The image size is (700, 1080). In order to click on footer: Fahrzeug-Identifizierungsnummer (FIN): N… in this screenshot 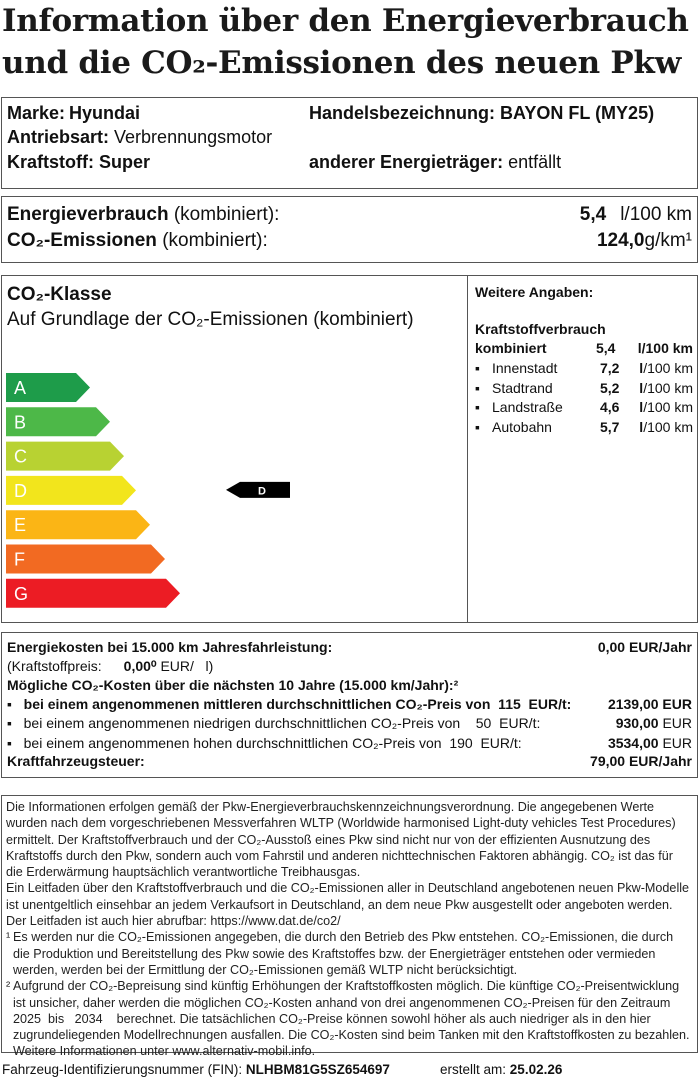, I will do `click(347, 1069)`.